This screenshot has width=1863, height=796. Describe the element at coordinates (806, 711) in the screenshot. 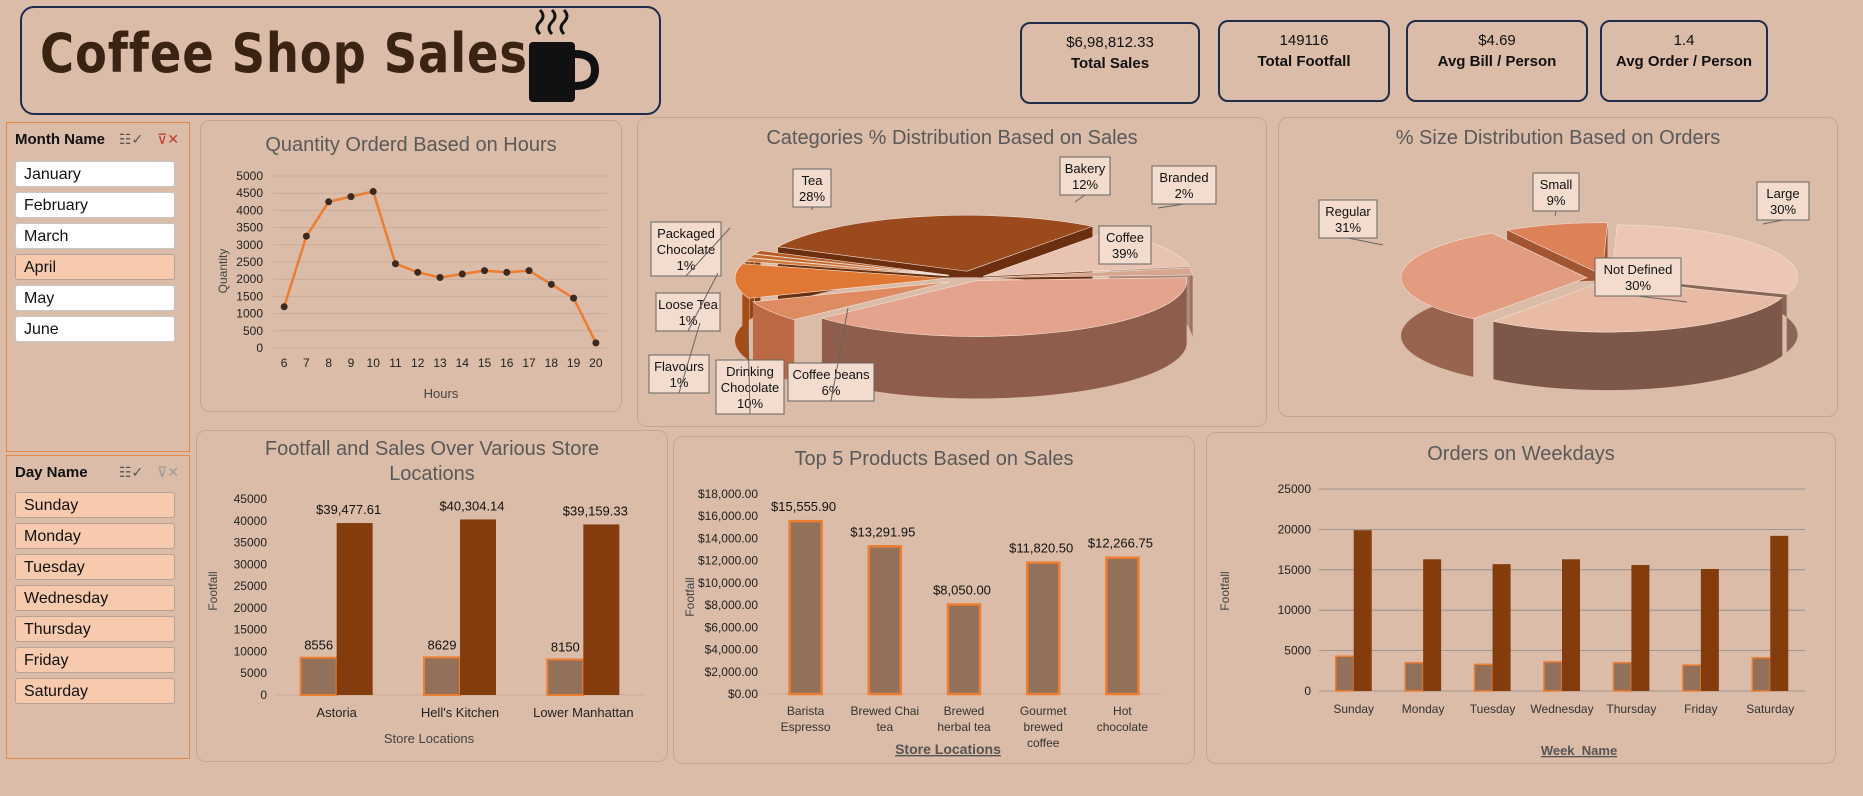

I see `x-tick-label: Barista` at that location.